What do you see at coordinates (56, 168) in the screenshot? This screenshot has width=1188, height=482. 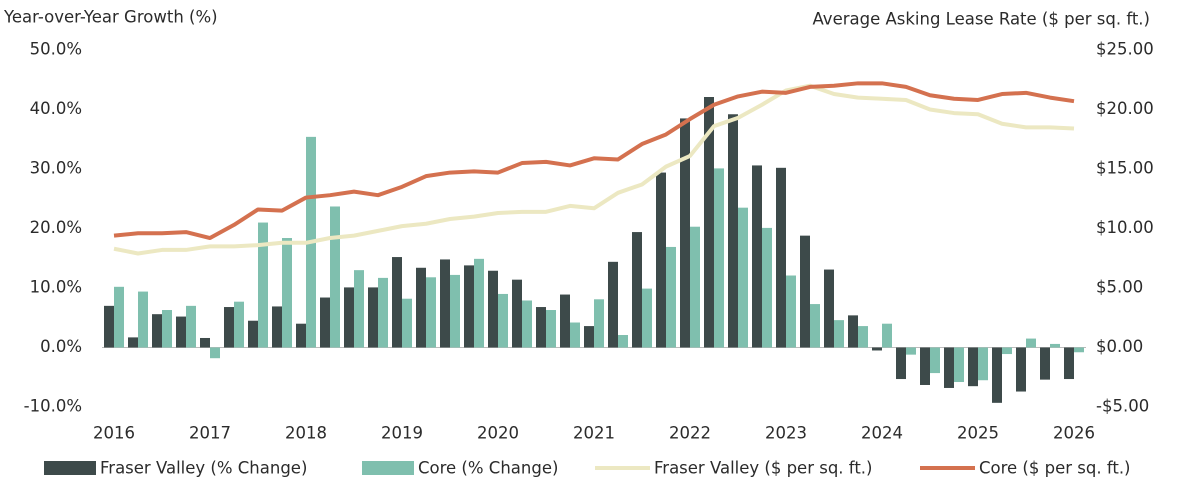 I see `y-tick-label: 30.0%` at bounding box center [56, 168].